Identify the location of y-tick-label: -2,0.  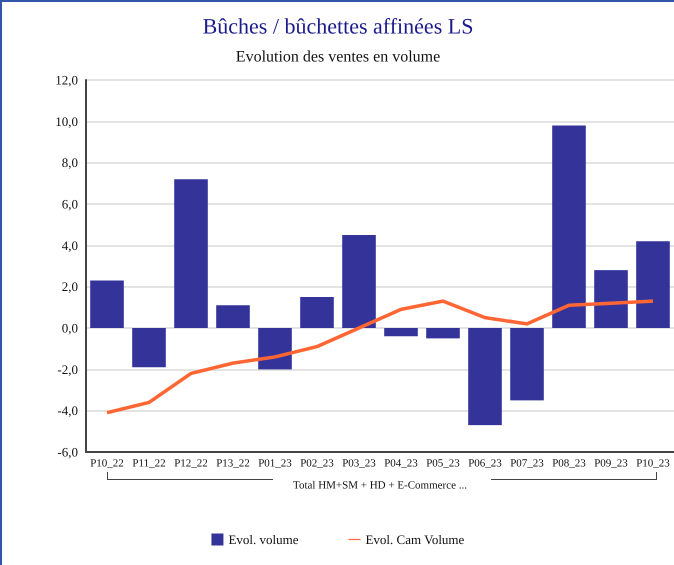
(67, 369).